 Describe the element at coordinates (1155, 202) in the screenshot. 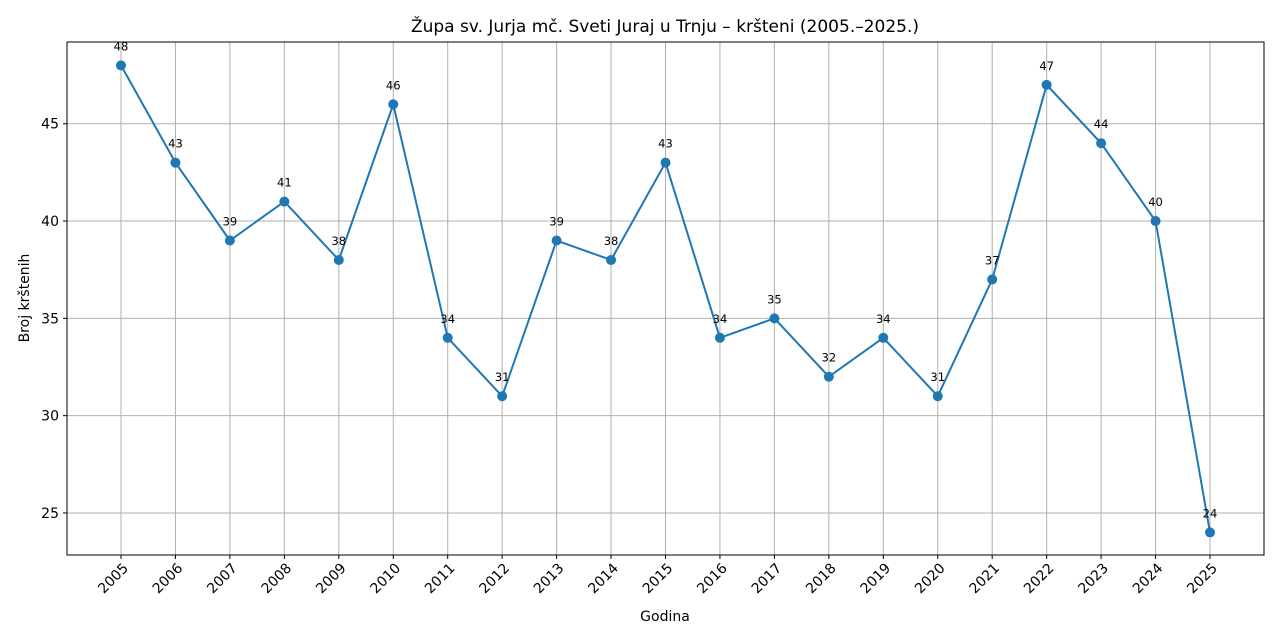

I see `data-label: 40` at that location.